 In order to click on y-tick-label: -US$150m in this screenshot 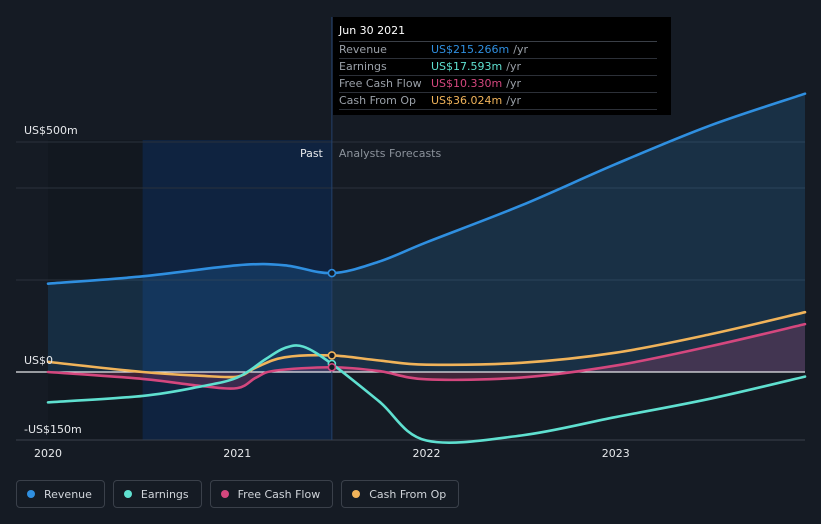, I will do `click(53, 429)`.